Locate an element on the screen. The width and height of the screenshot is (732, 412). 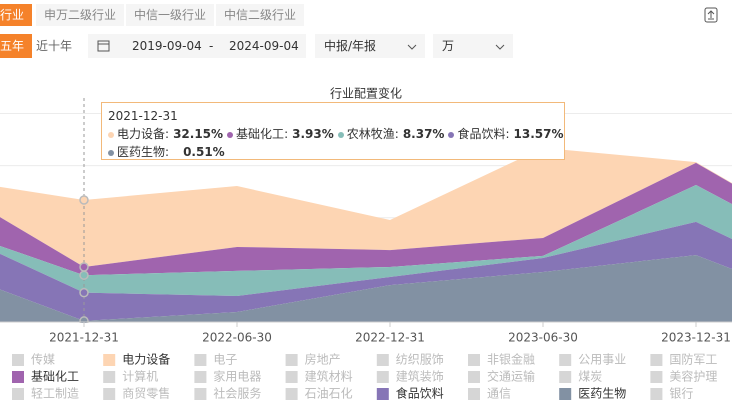
legend-label: 交通运输 is located at coordinates (511, 376).